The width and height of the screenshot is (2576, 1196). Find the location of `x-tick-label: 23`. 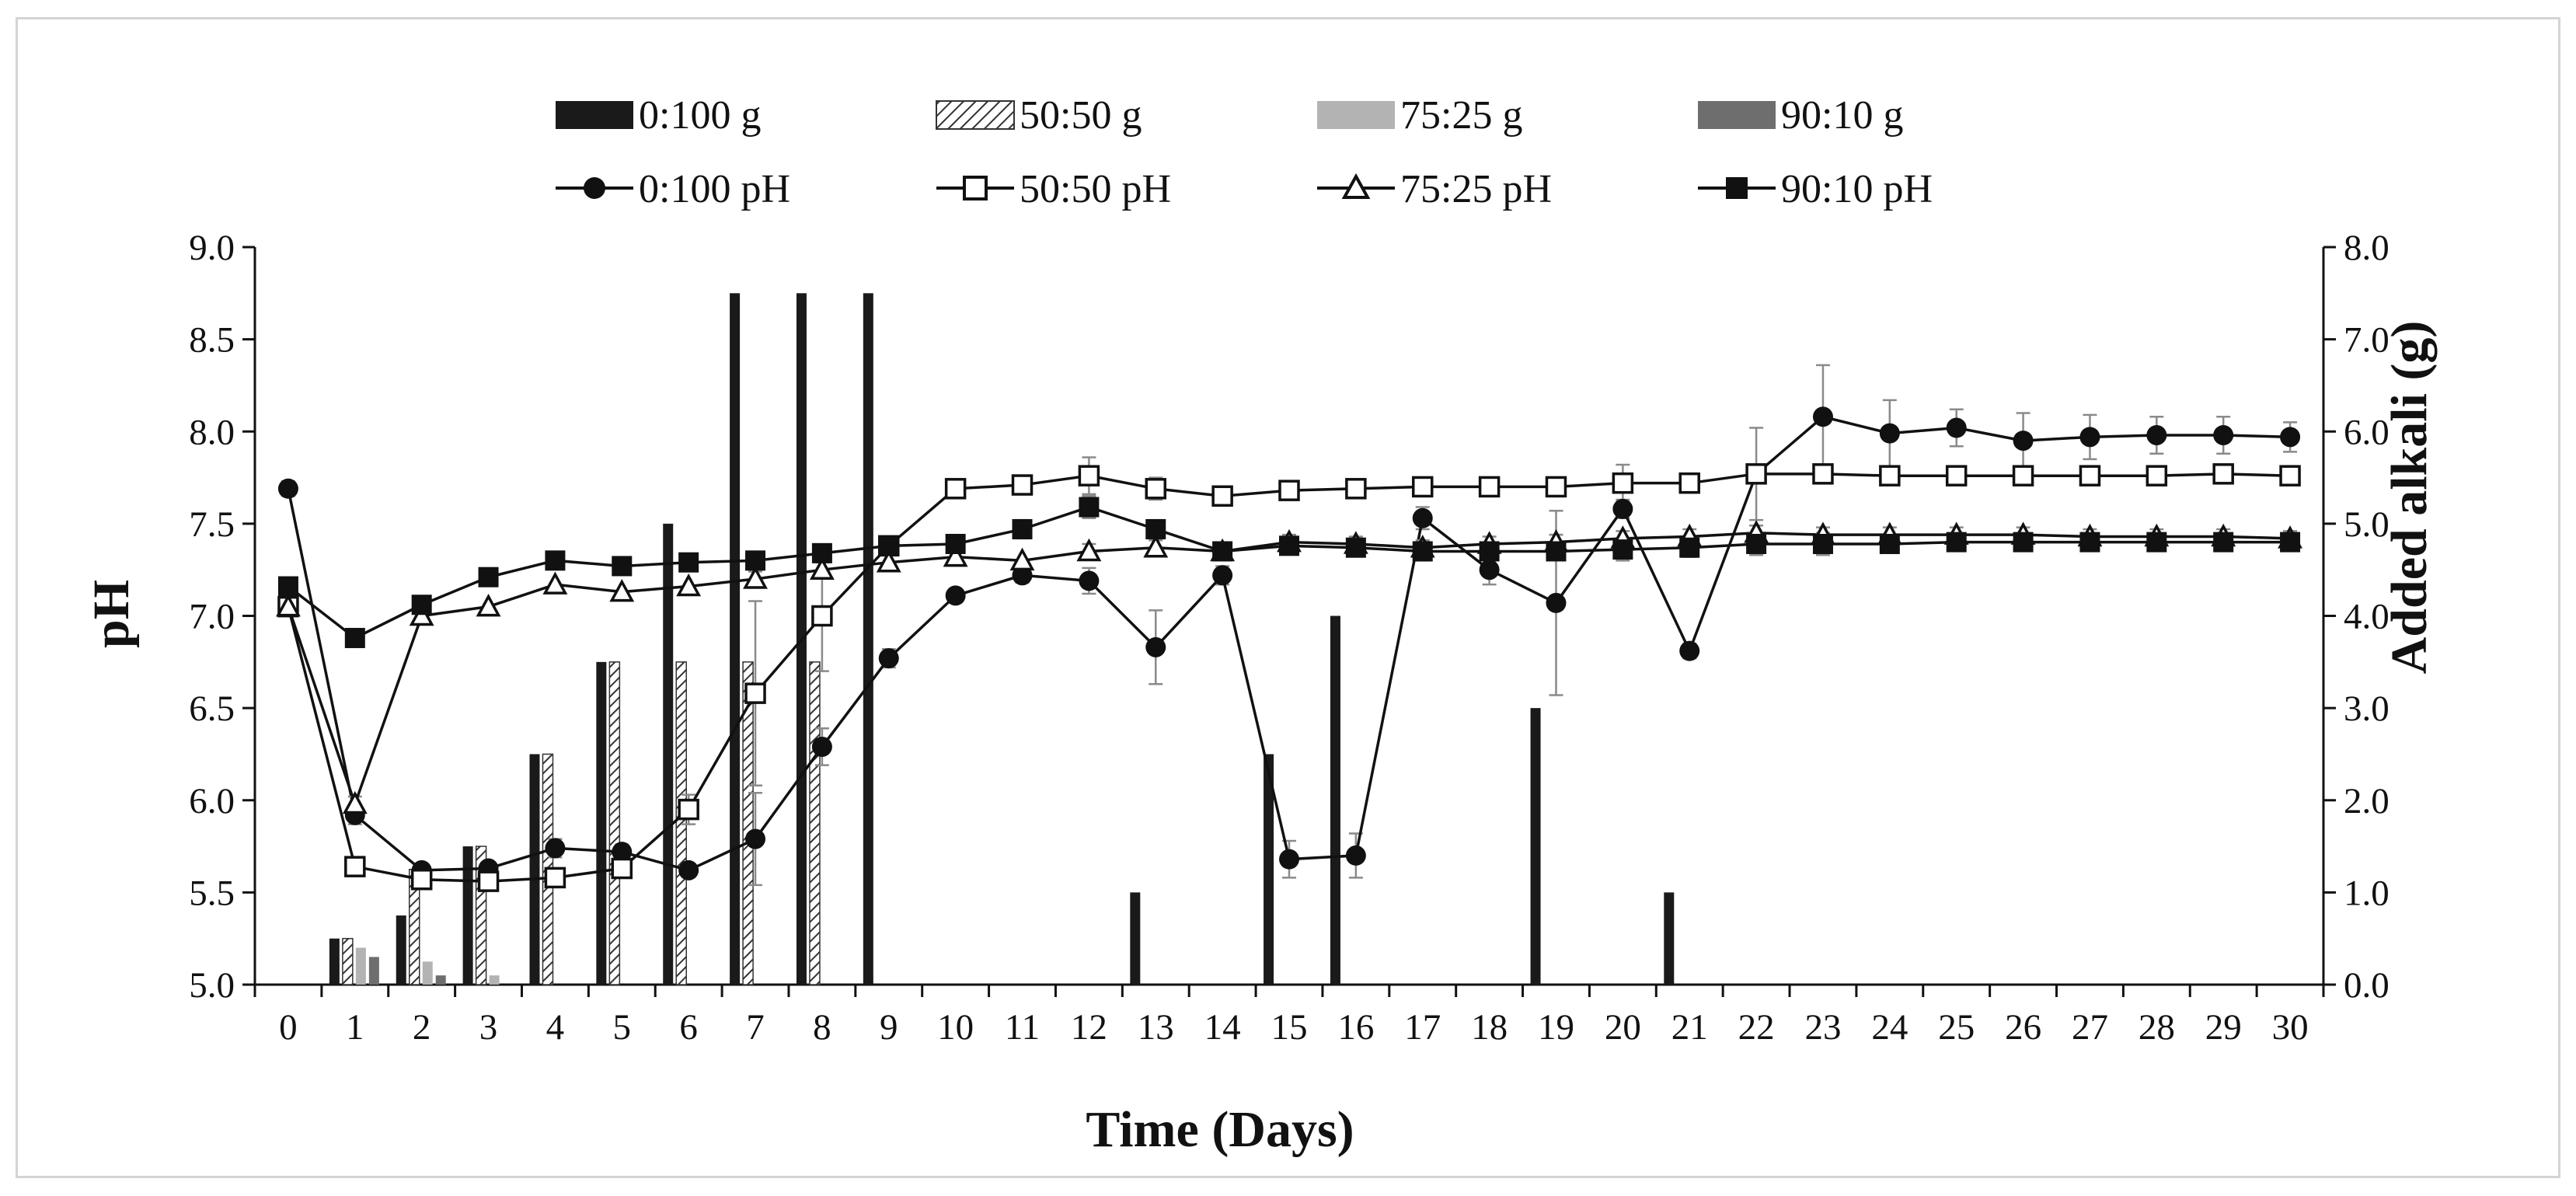

x-tick-label: 23 is located at coordinates (1822, 1027).